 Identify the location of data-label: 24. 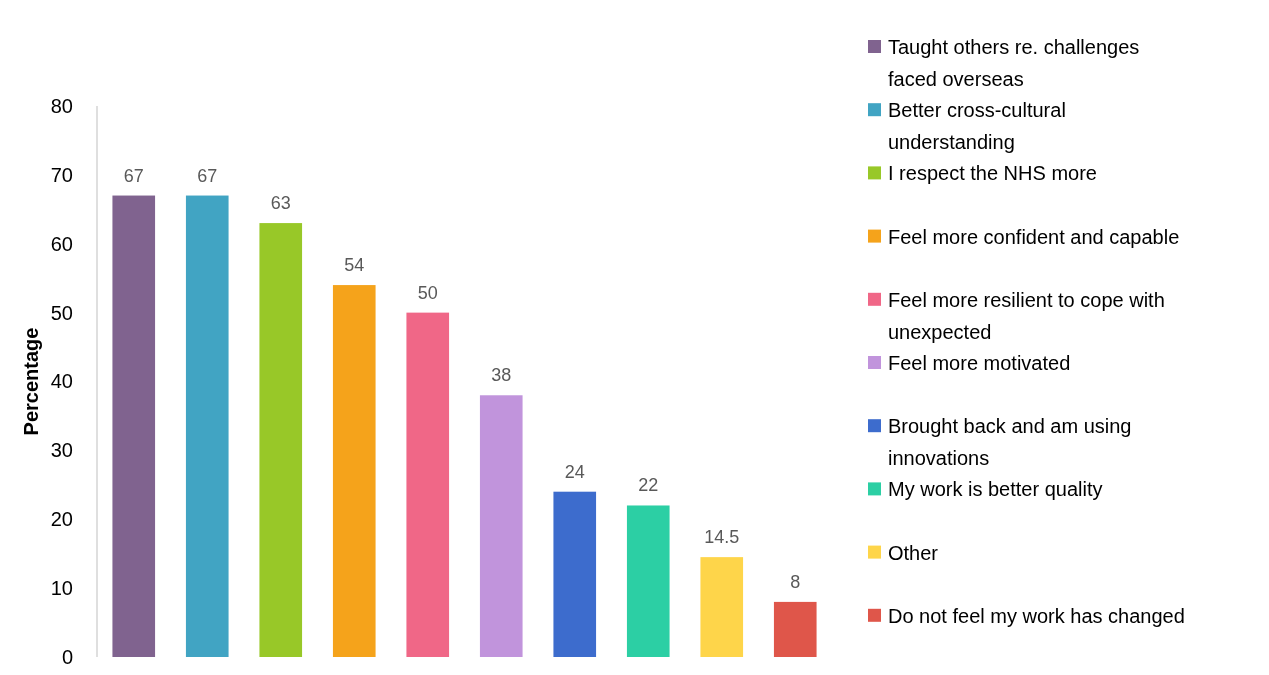
(574, 471).